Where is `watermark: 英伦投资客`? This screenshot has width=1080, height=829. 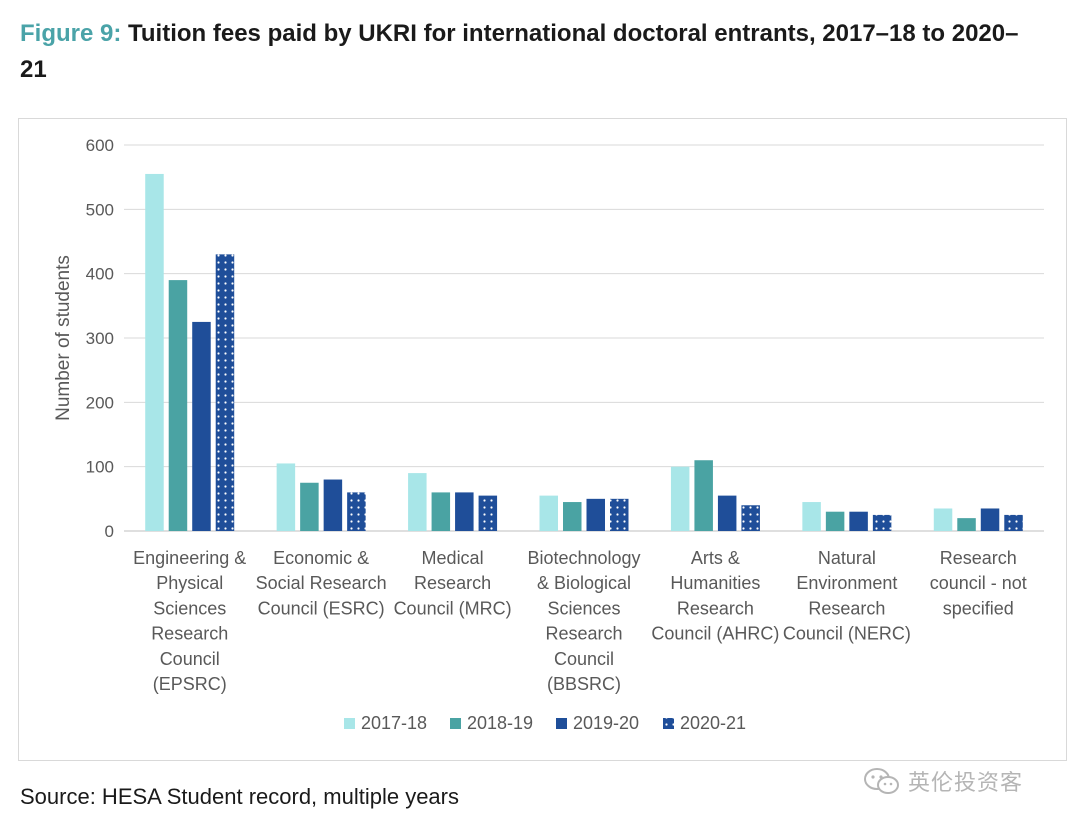
watermark: 英伦投资客 is located at coordinates (962, 781).